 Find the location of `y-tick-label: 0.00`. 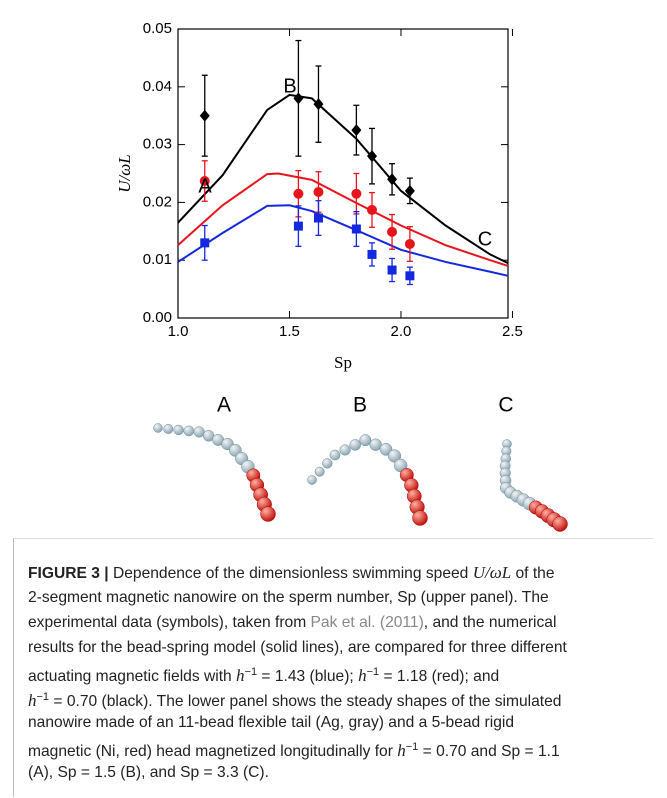

y-tick-label: 0.00 is located at coordinates (157, 317).